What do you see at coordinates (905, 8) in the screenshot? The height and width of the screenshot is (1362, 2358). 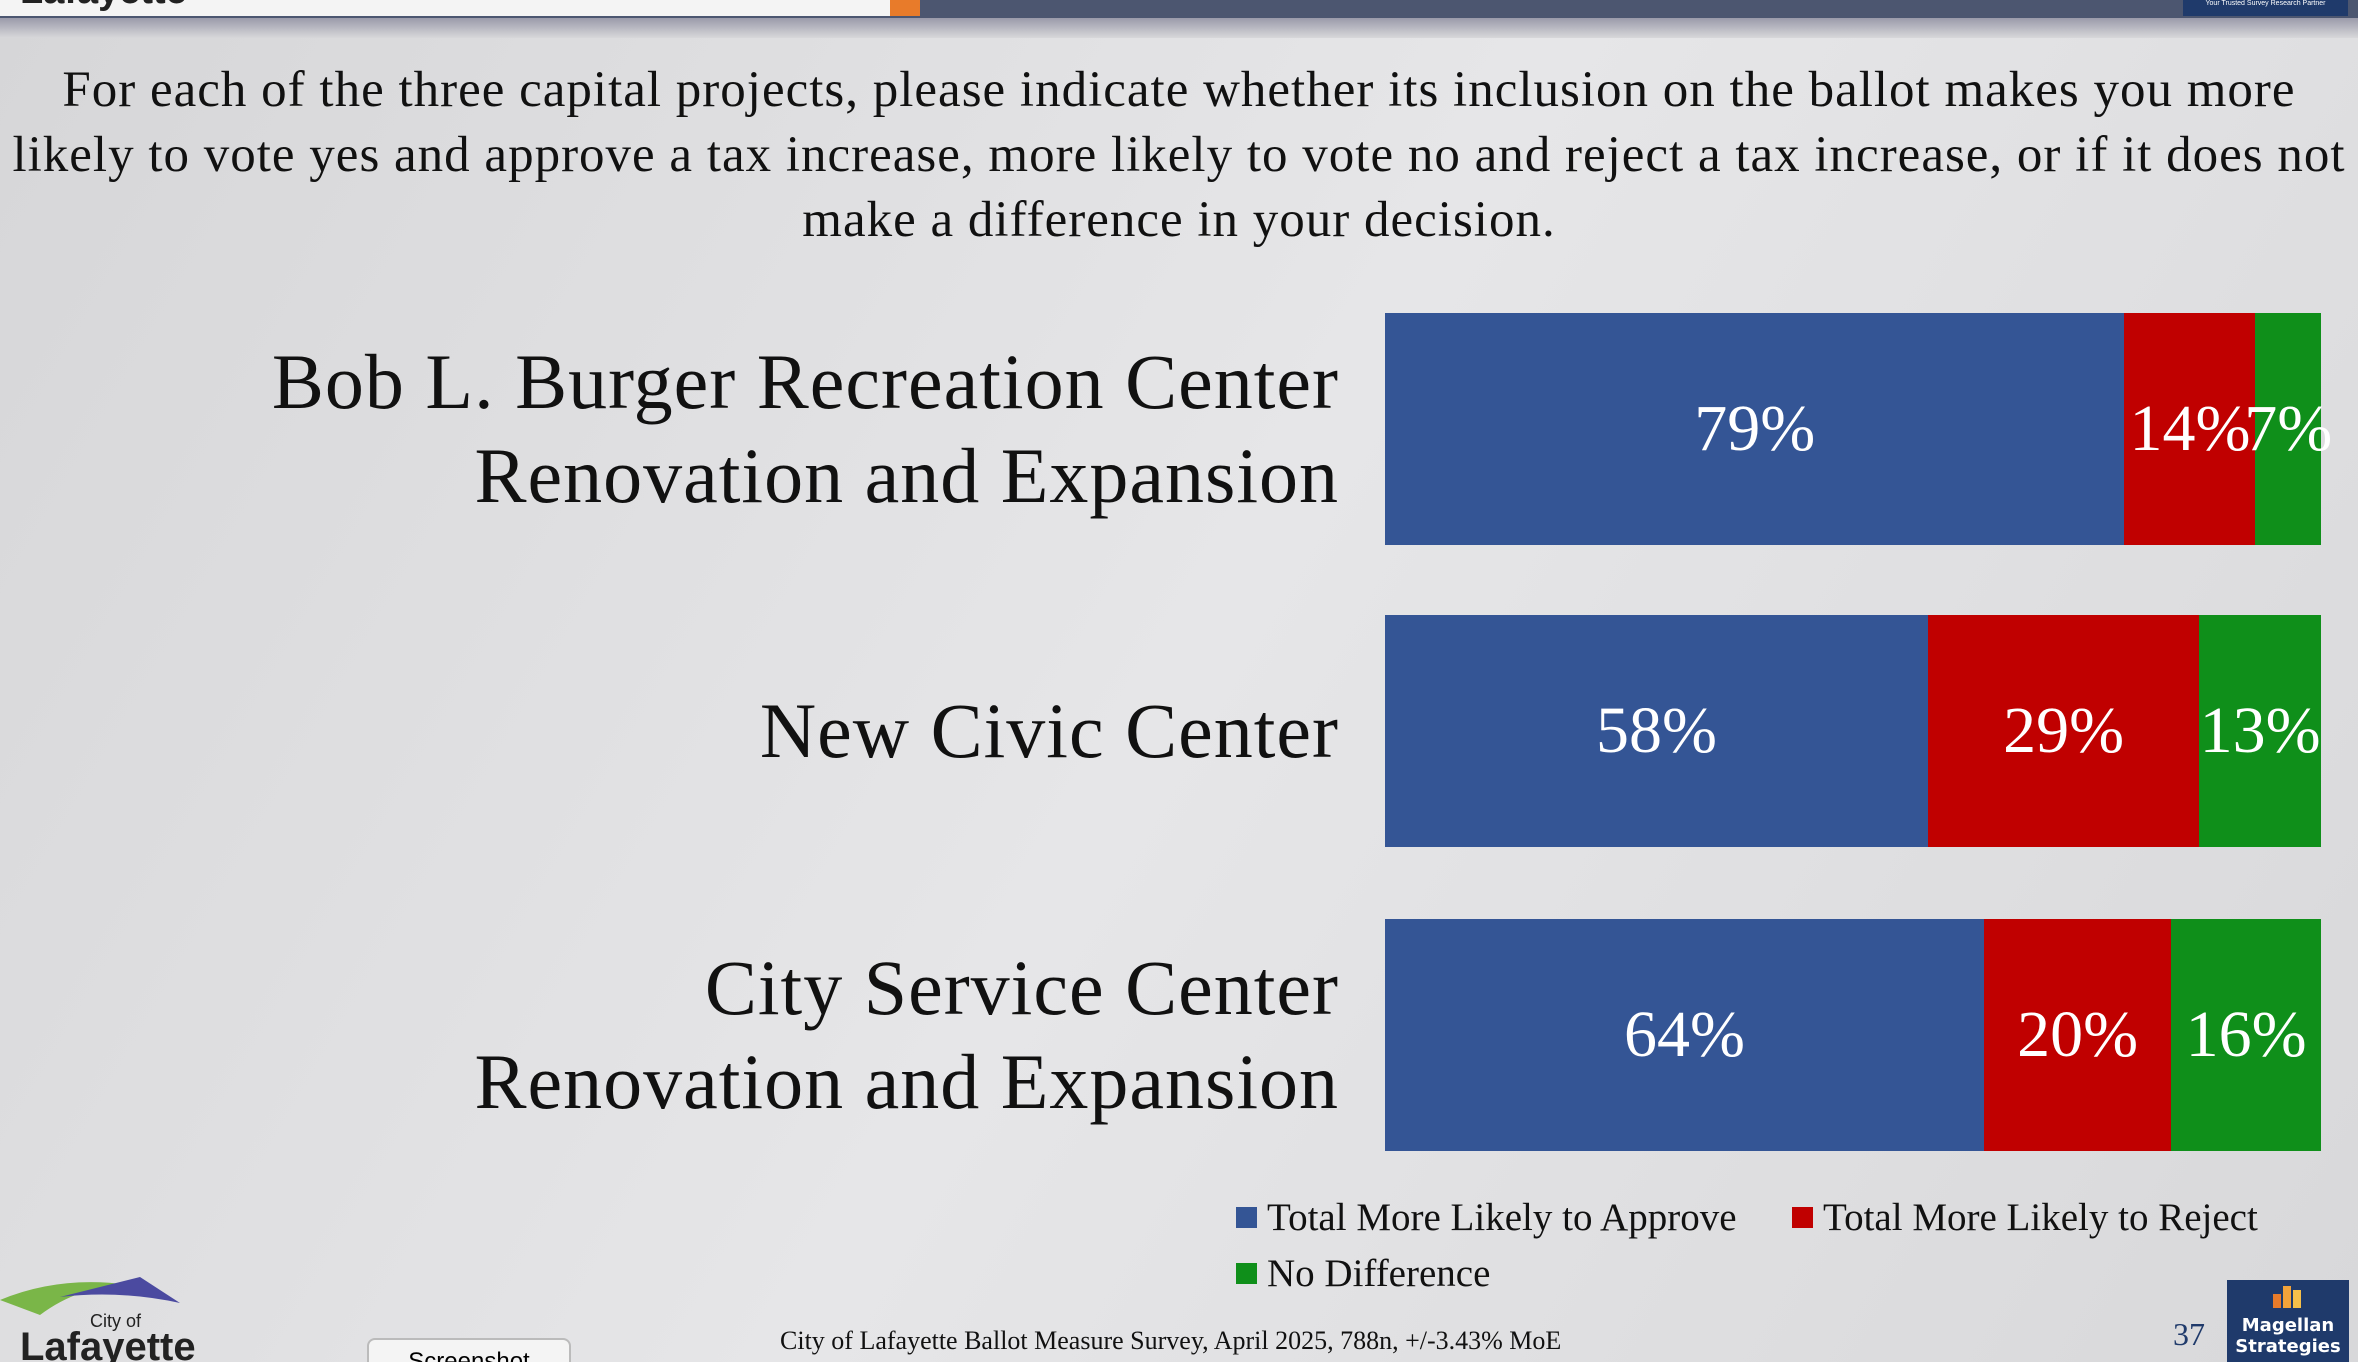 I see `accent` at bounding box center [905, 8].